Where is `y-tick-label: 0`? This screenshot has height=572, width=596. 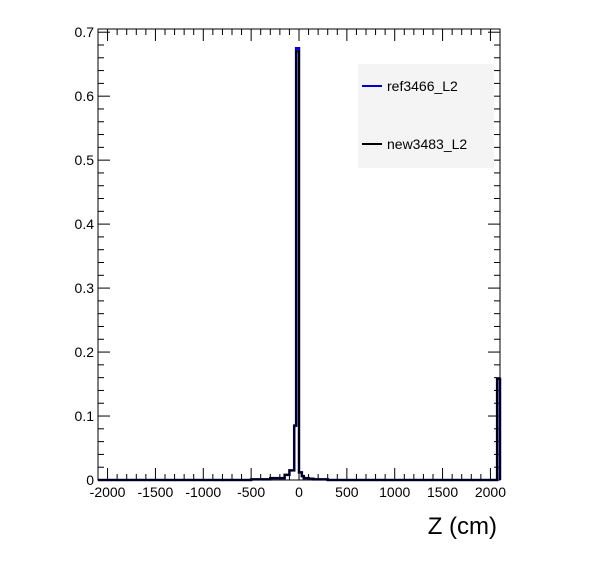 y-tick-label: 0 is located at coordinates (90, 480).